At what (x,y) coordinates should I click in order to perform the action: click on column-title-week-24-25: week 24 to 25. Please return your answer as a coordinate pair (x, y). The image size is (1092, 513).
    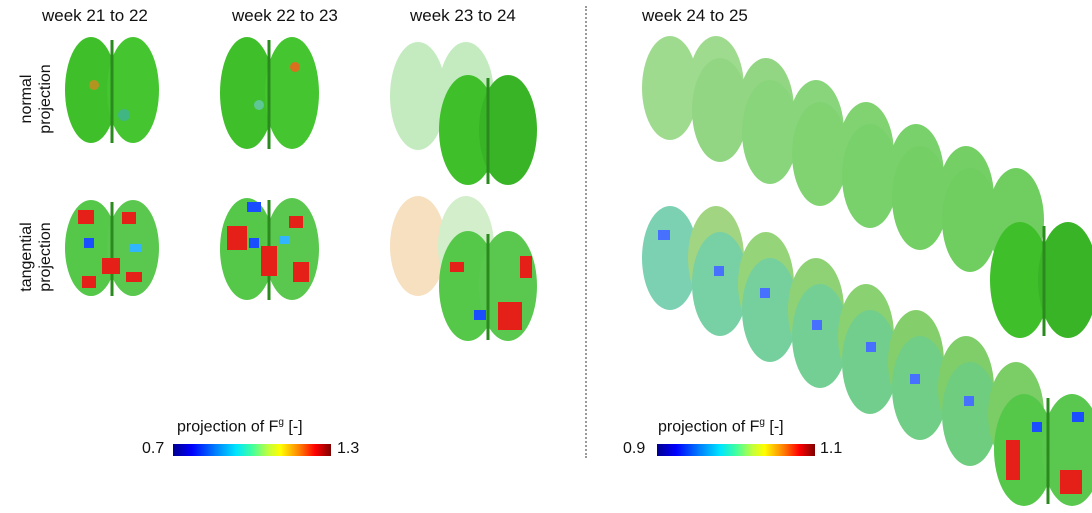
    Looking at the image, I should click on (695, 15).